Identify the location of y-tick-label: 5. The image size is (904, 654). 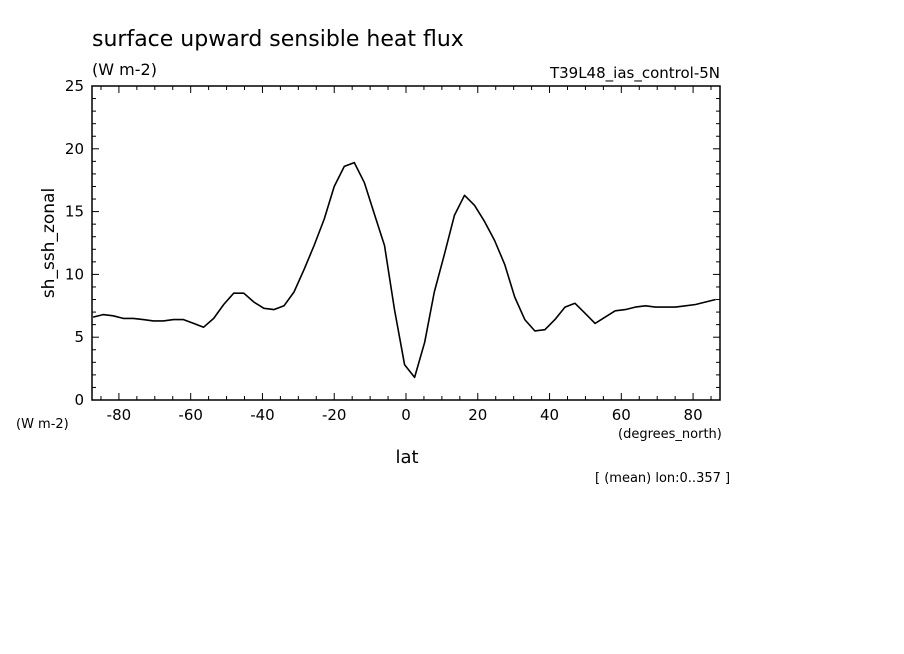
(79, 337).